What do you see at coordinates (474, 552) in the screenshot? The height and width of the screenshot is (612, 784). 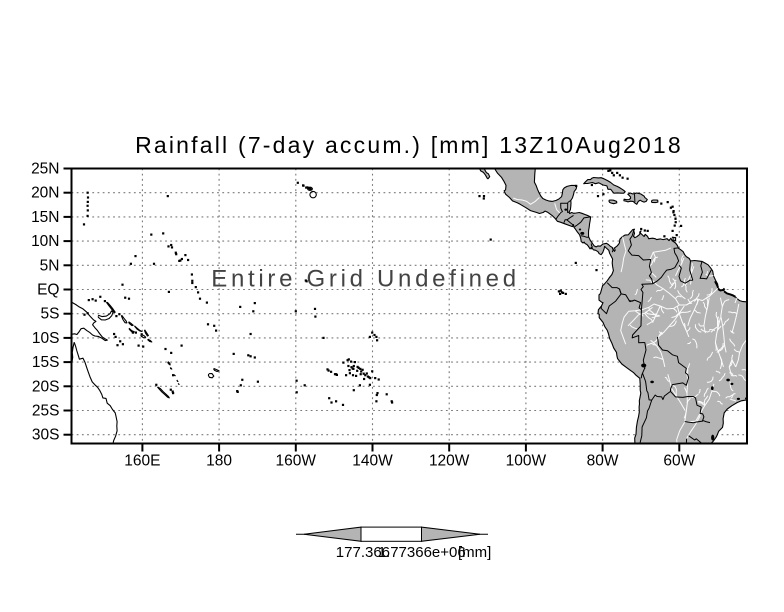 I see `svg-text: [mm]` at bounding box center [474, 552].